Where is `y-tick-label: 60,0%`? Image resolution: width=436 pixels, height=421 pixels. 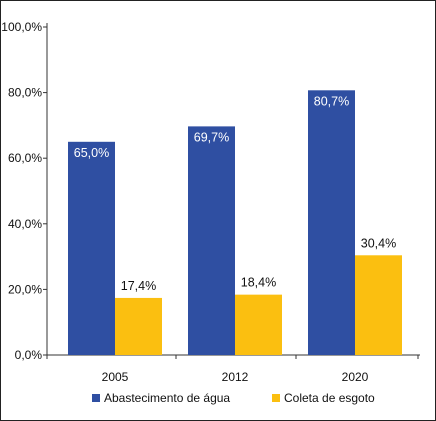
y-tick-label: 60,0% is located at coordinates (25, 158).